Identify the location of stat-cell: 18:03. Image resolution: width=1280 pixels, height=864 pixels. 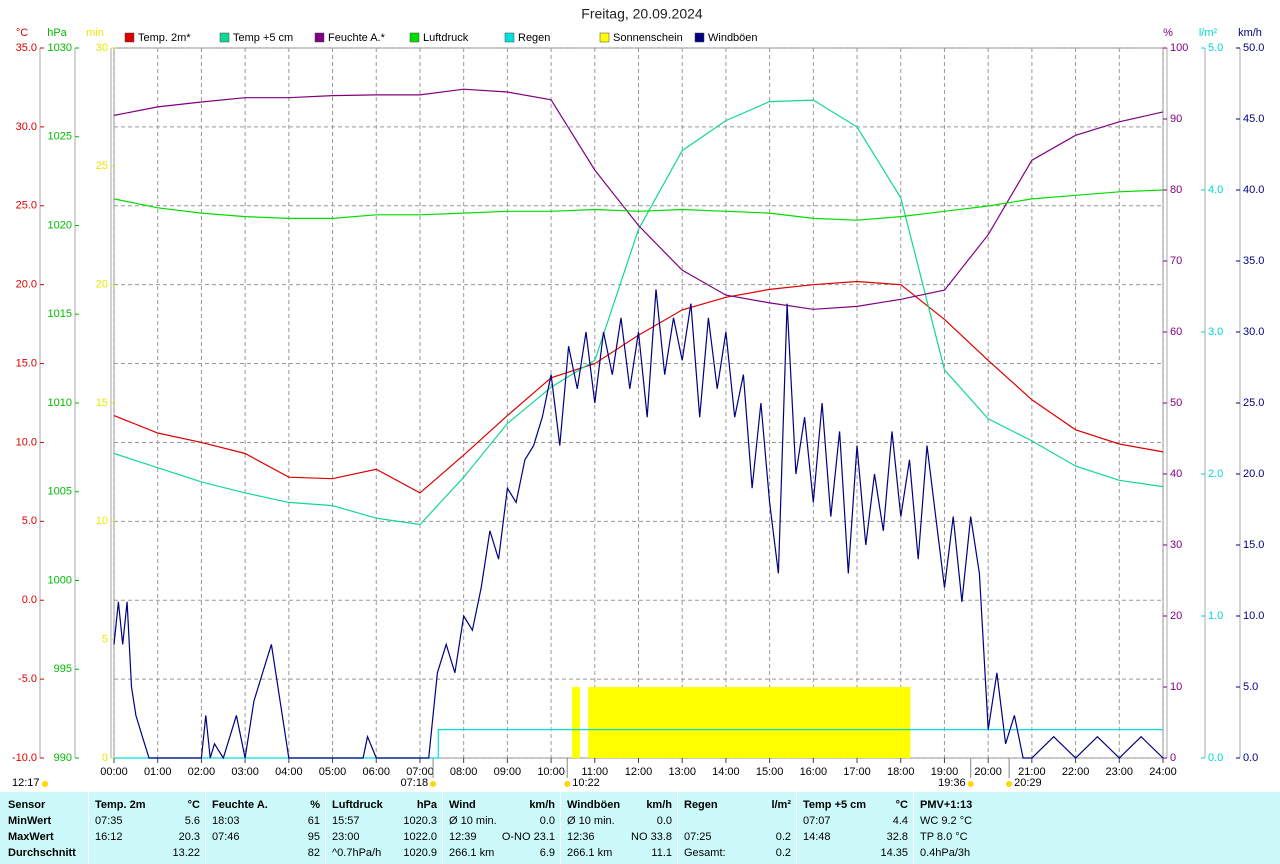
(226, 821).